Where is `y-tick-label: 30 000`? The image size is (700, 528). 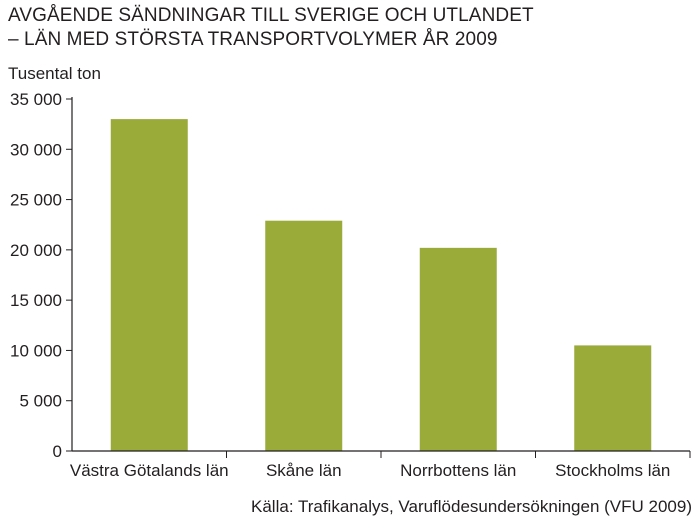 y-tick-label: 30 000 is located at coordinates (36, 149).